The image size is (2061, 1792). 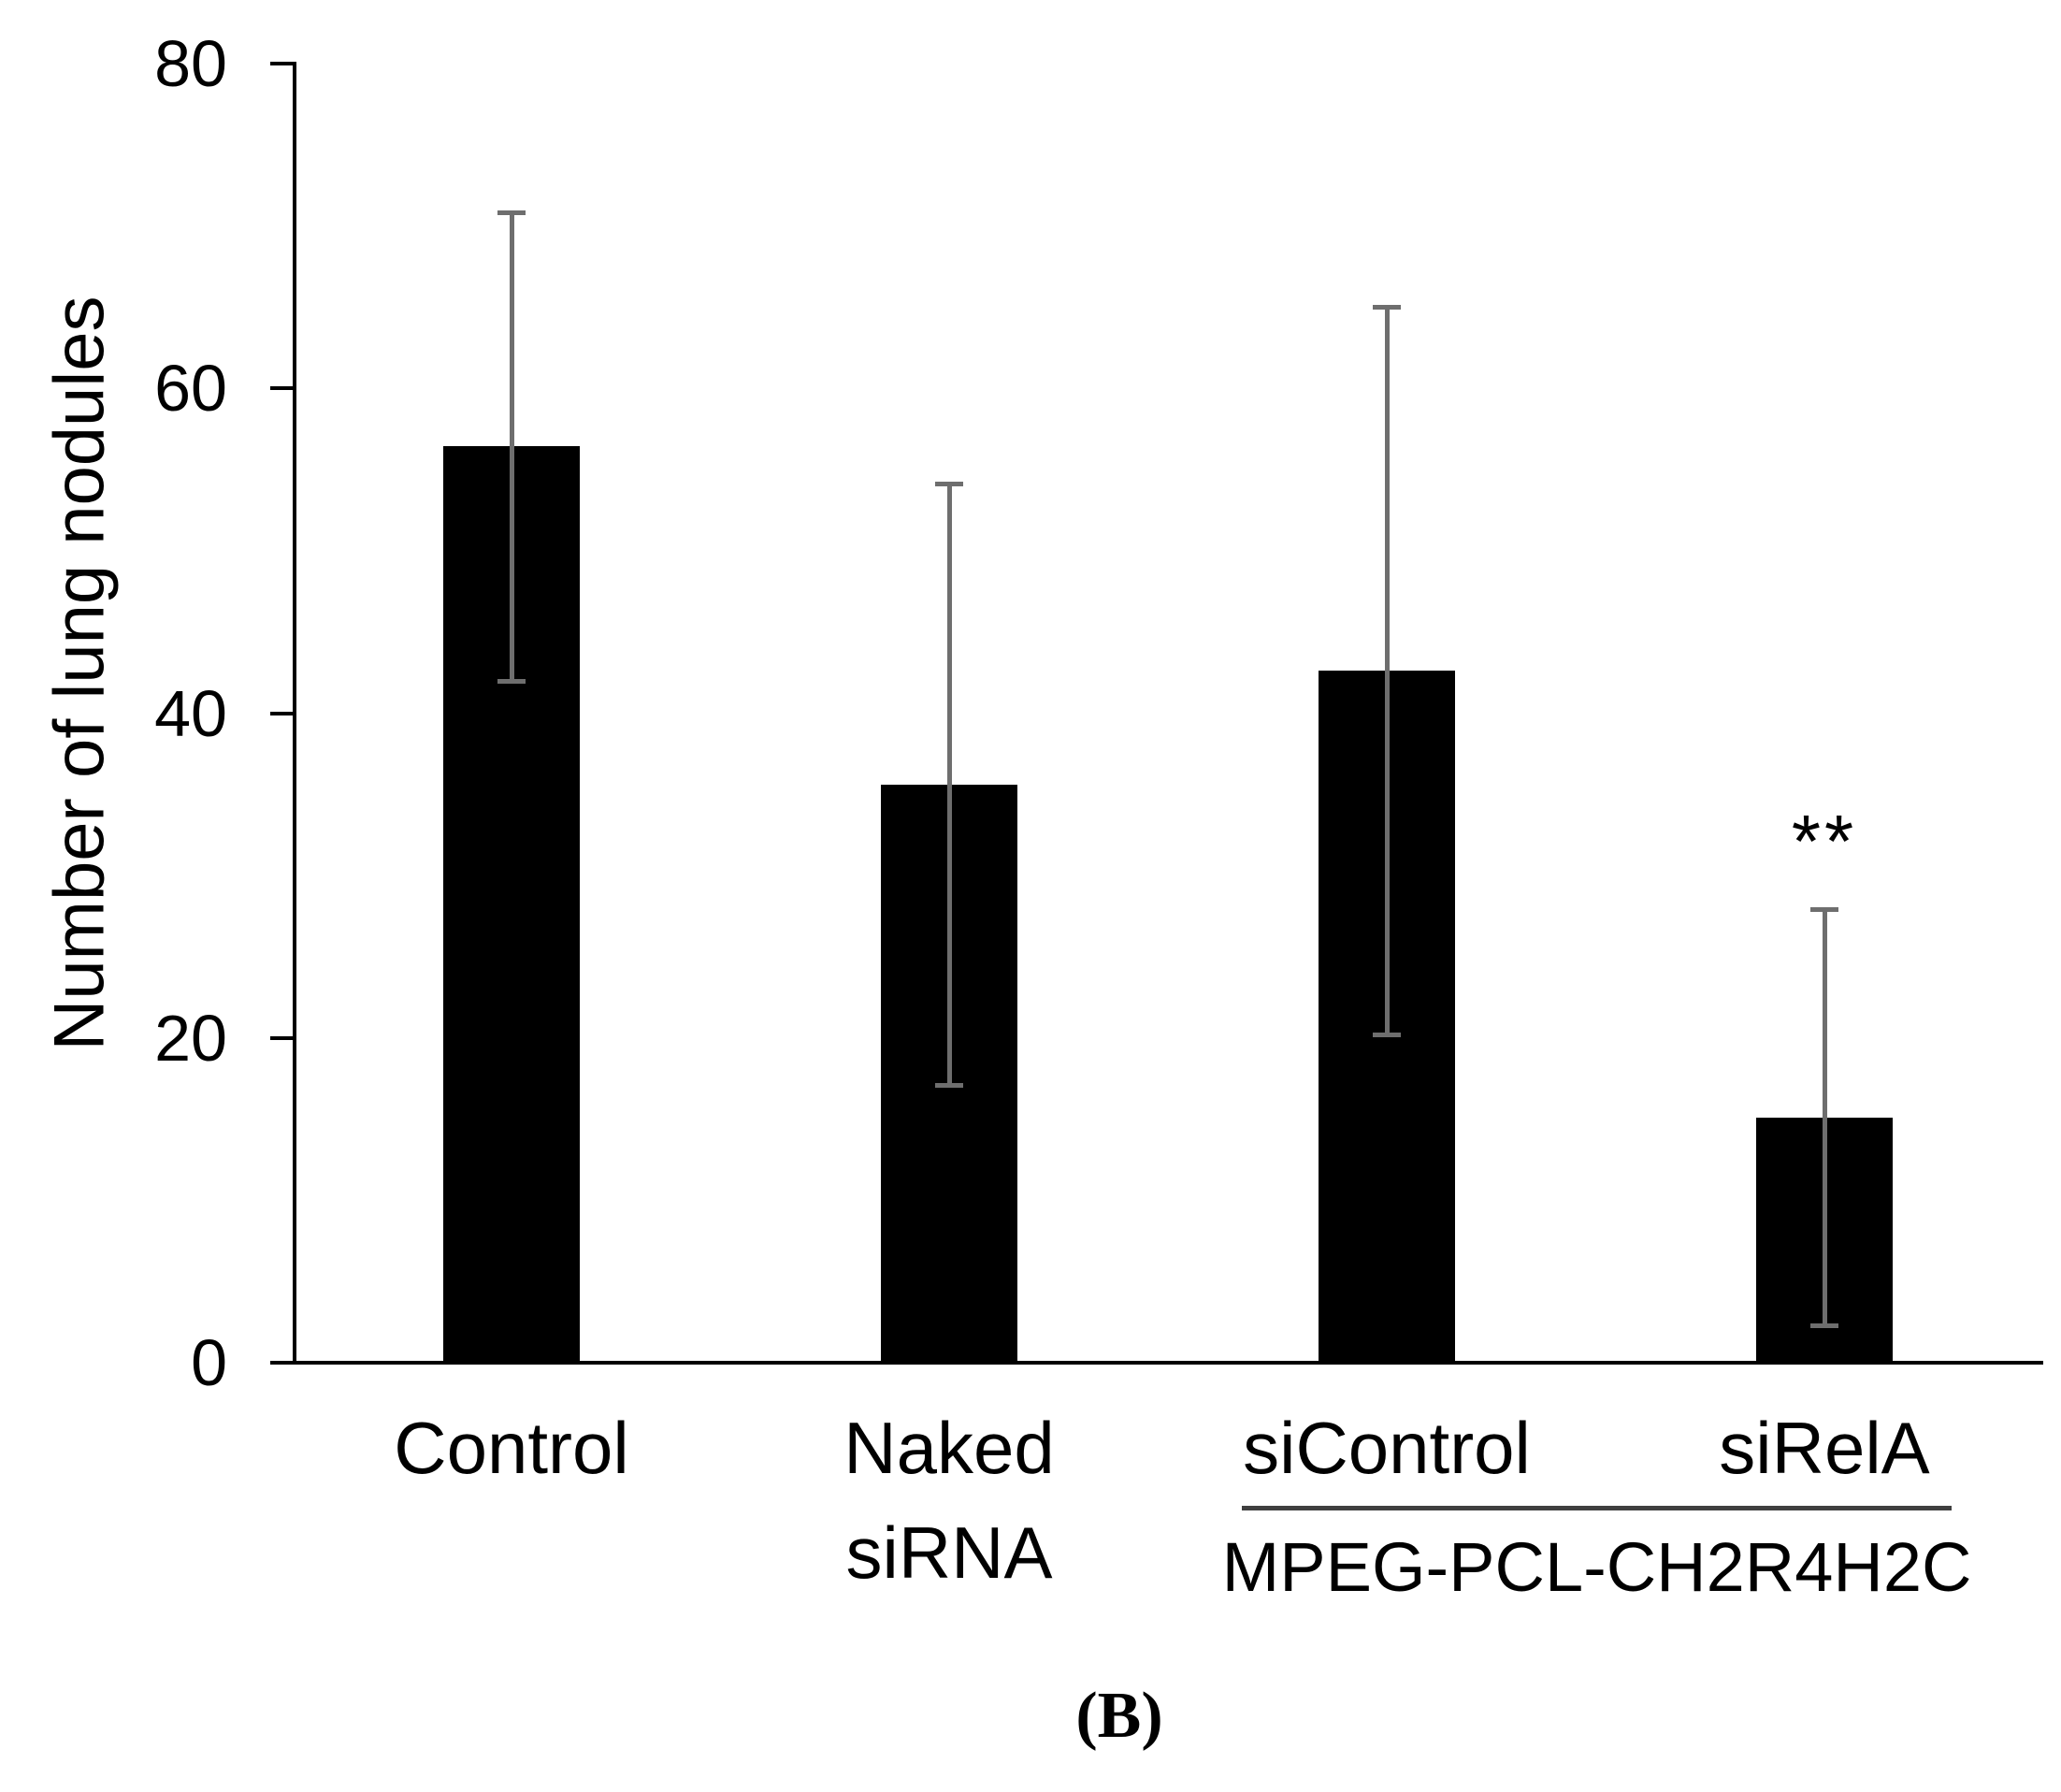 I want to click on figure-label: (B), so click(x=1119, y=1716).